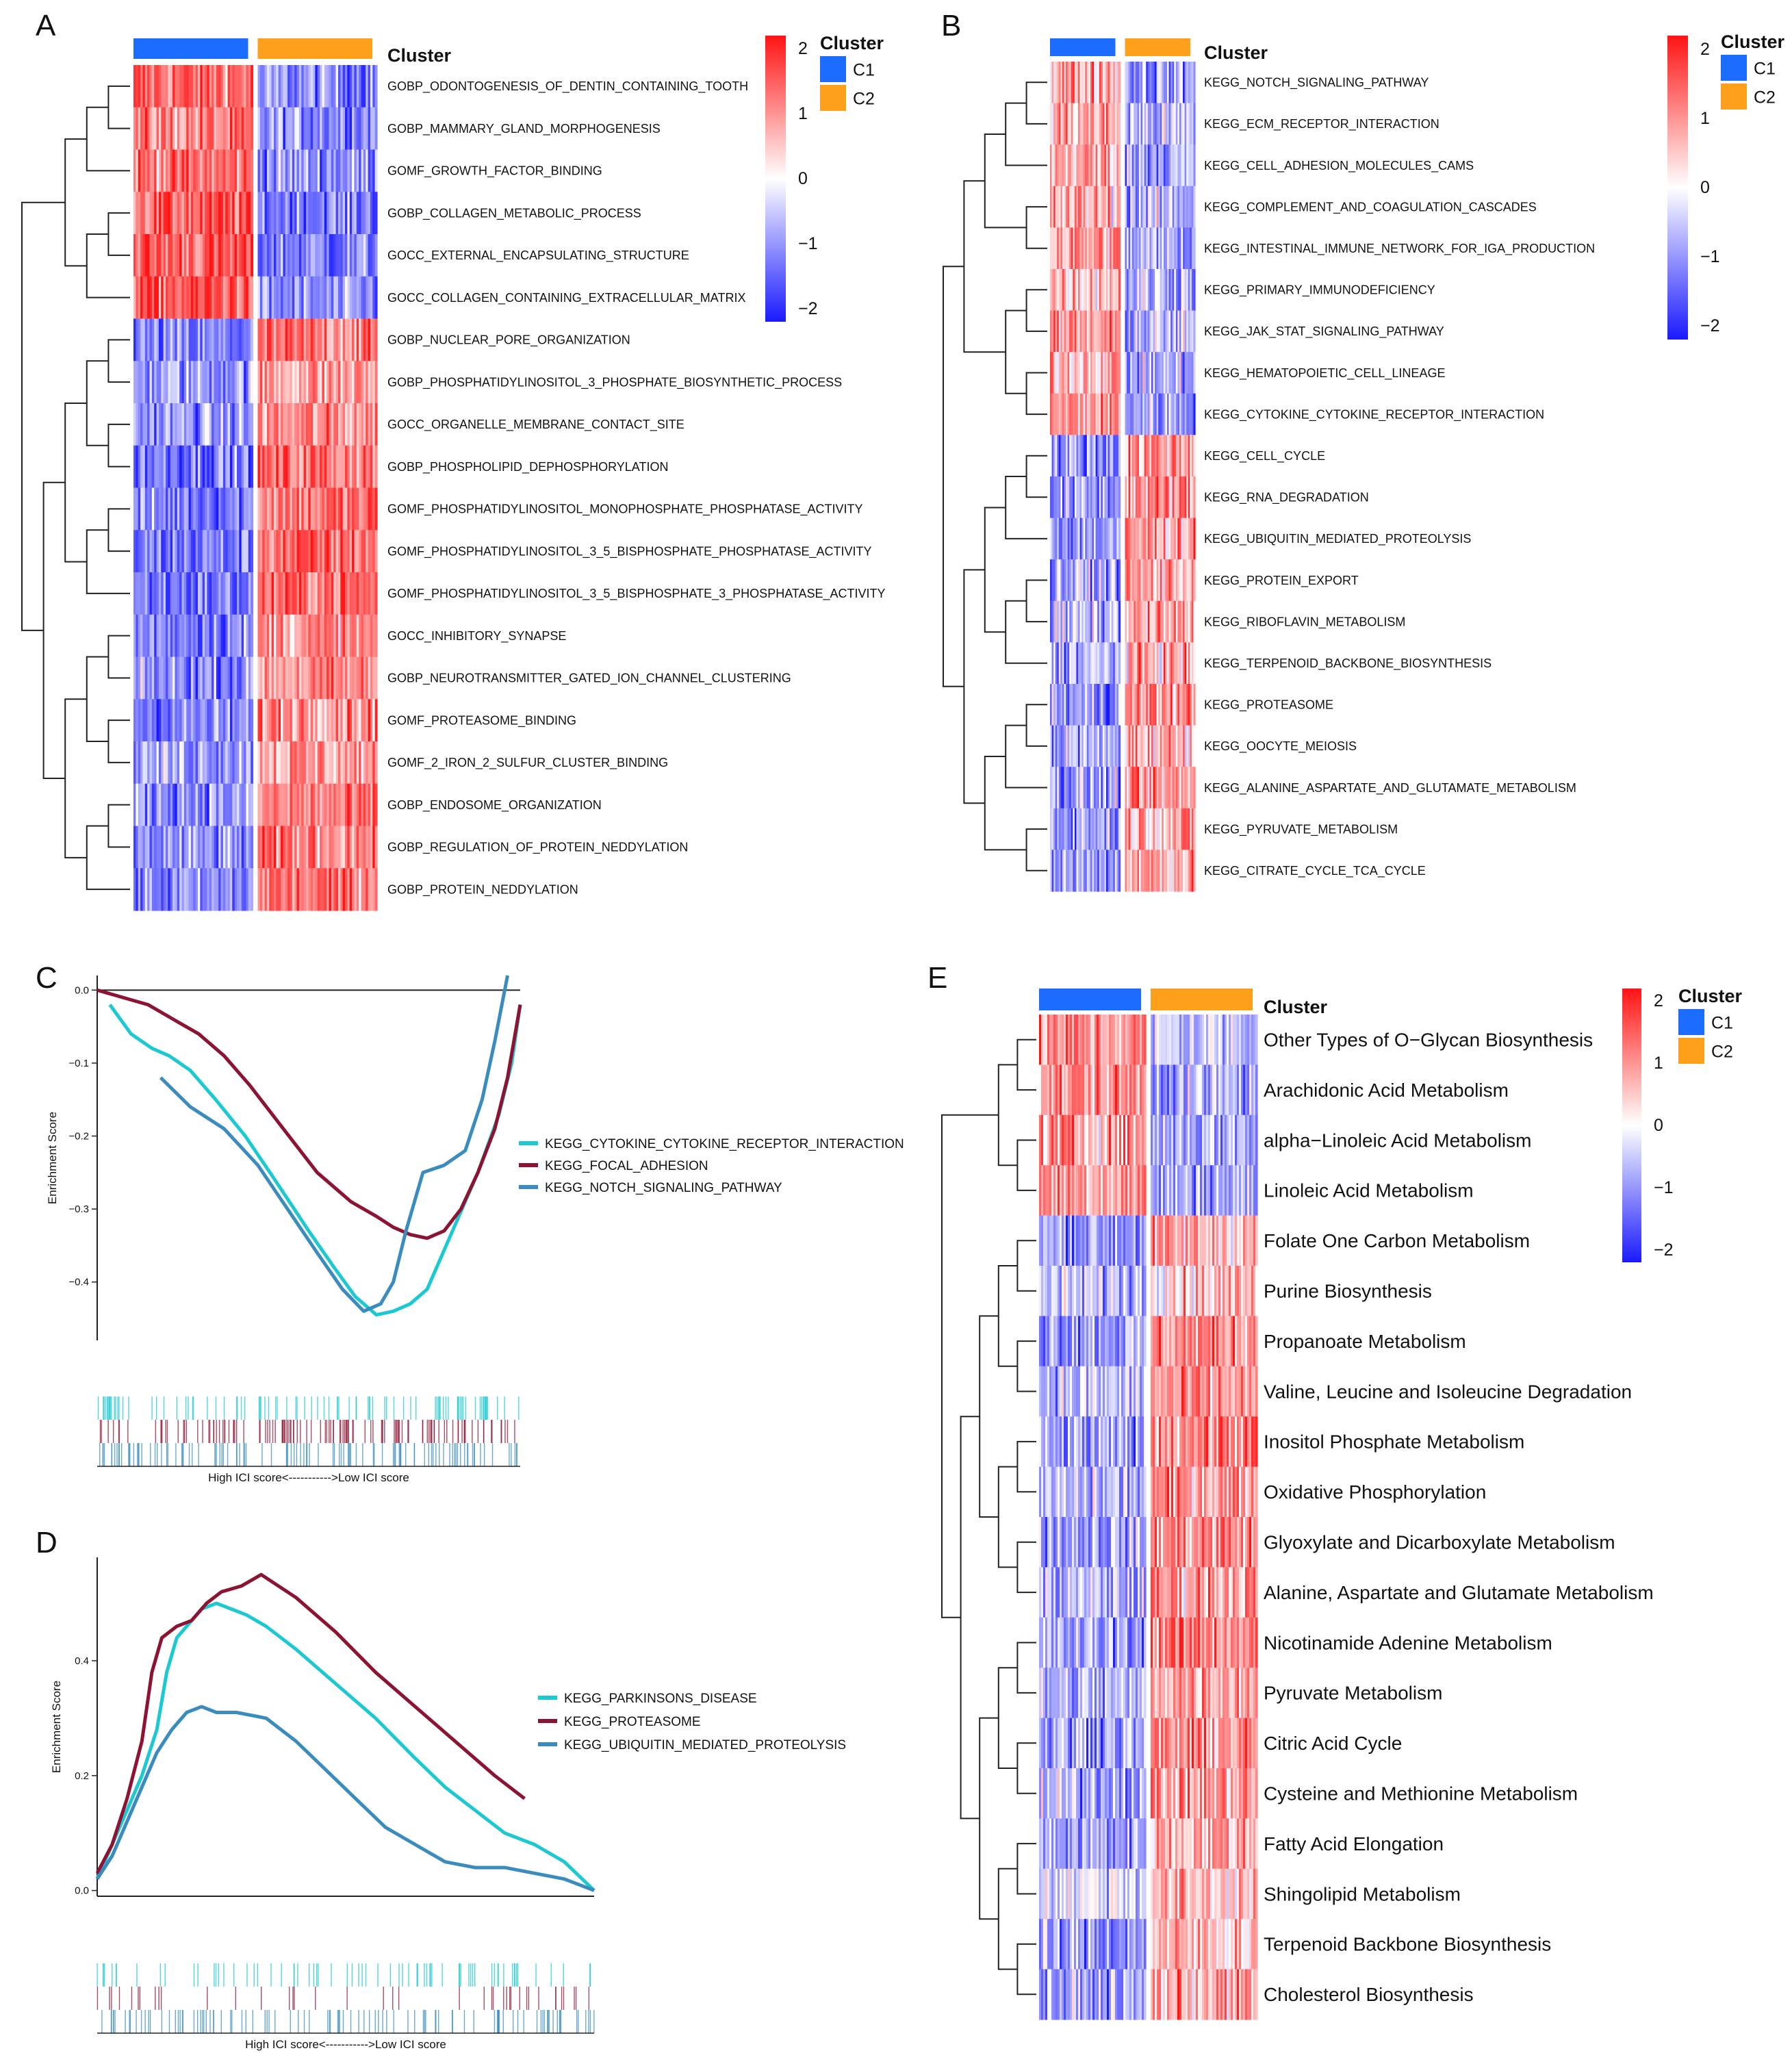 Image resolution: width=1792 pixels, height=2053 pixels. What do you see at coordinates (1005, 181) in the screenshot?
I see `dendrogram-branch` at bounding box center [1005, 181].